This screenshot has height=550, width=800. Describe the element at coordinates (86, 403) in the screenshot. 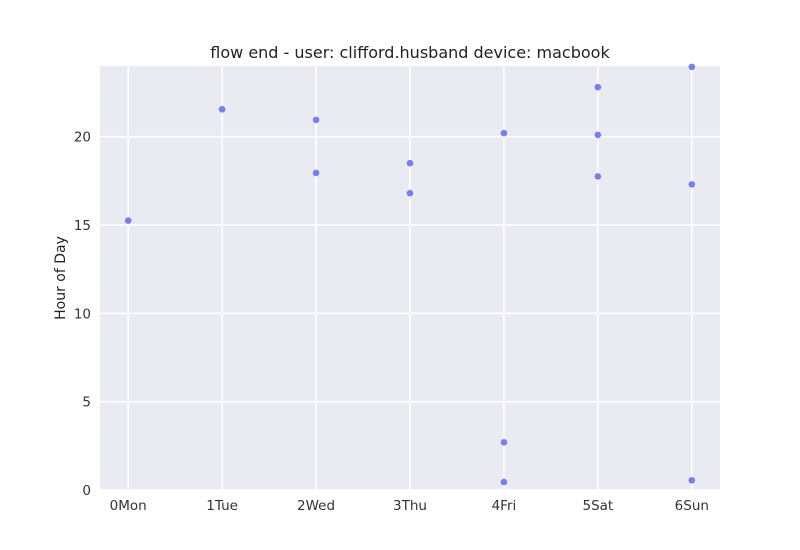

I see `y-tick-label: 5` at that location.